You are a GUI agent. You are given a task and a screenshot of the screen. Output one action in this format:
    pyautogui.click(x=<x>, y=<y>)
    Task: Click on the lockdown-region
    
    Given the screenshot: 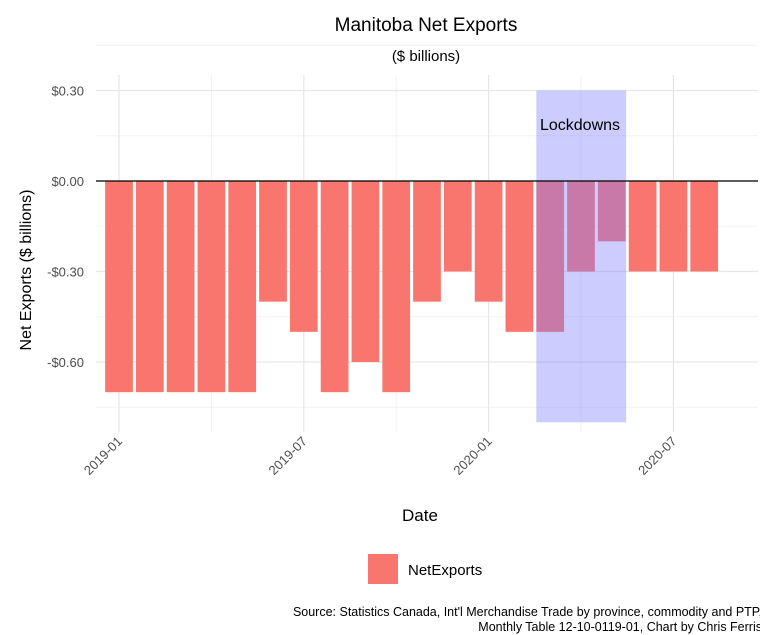 What is the action you would take?
    pyautogui.click(x=581, y=256)
    